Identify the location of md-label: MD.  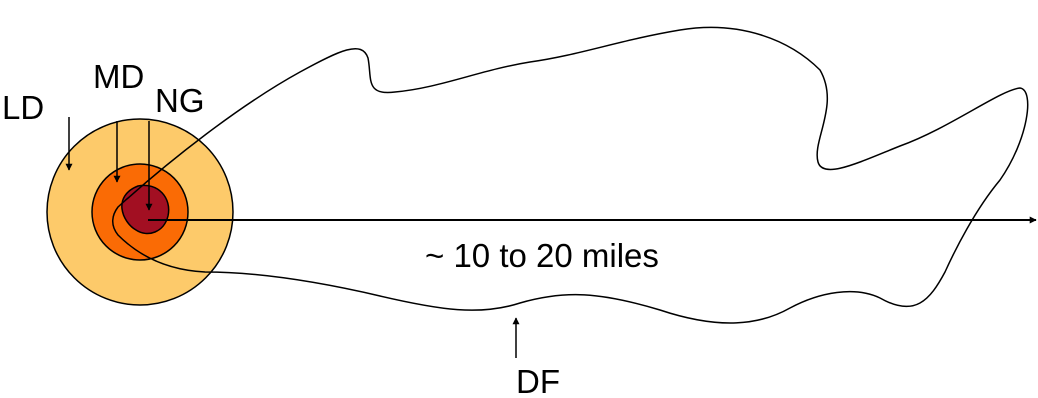
(118, 76).